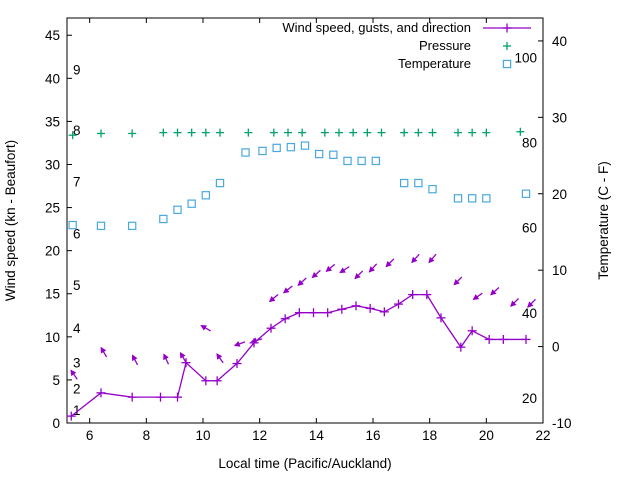 This screenshot has height=480, width=640. Describe the element at coordinates (52, 337) in the screenshot. I see `y-tick-label: 10` at that location.